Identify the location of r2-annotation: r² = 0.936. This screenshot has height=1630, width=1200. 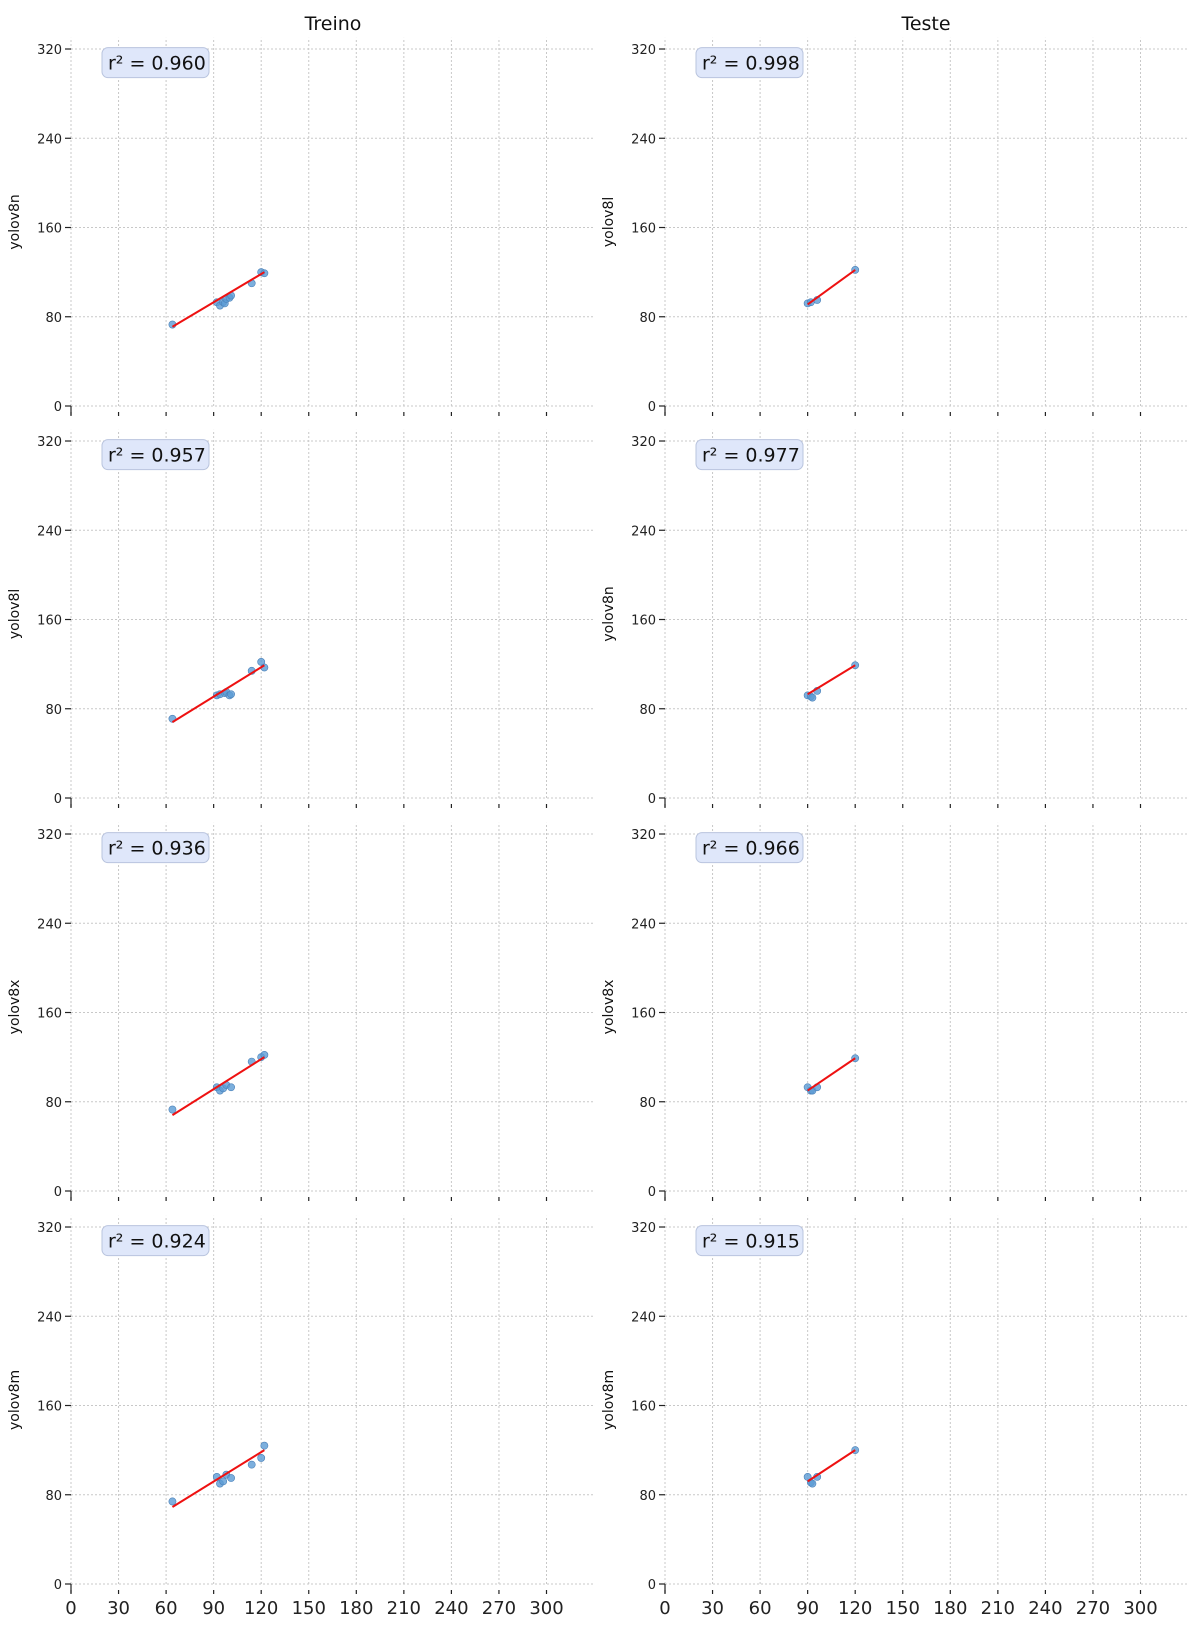
(157, 849).